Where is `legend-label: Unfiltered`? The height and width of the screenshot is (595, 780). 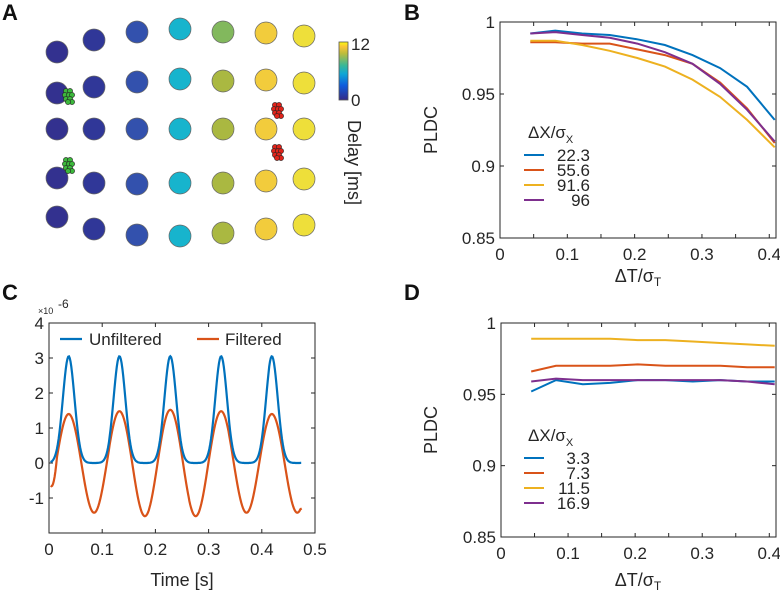
legend-label: Unfiltered is located at coordinates (125, 339).